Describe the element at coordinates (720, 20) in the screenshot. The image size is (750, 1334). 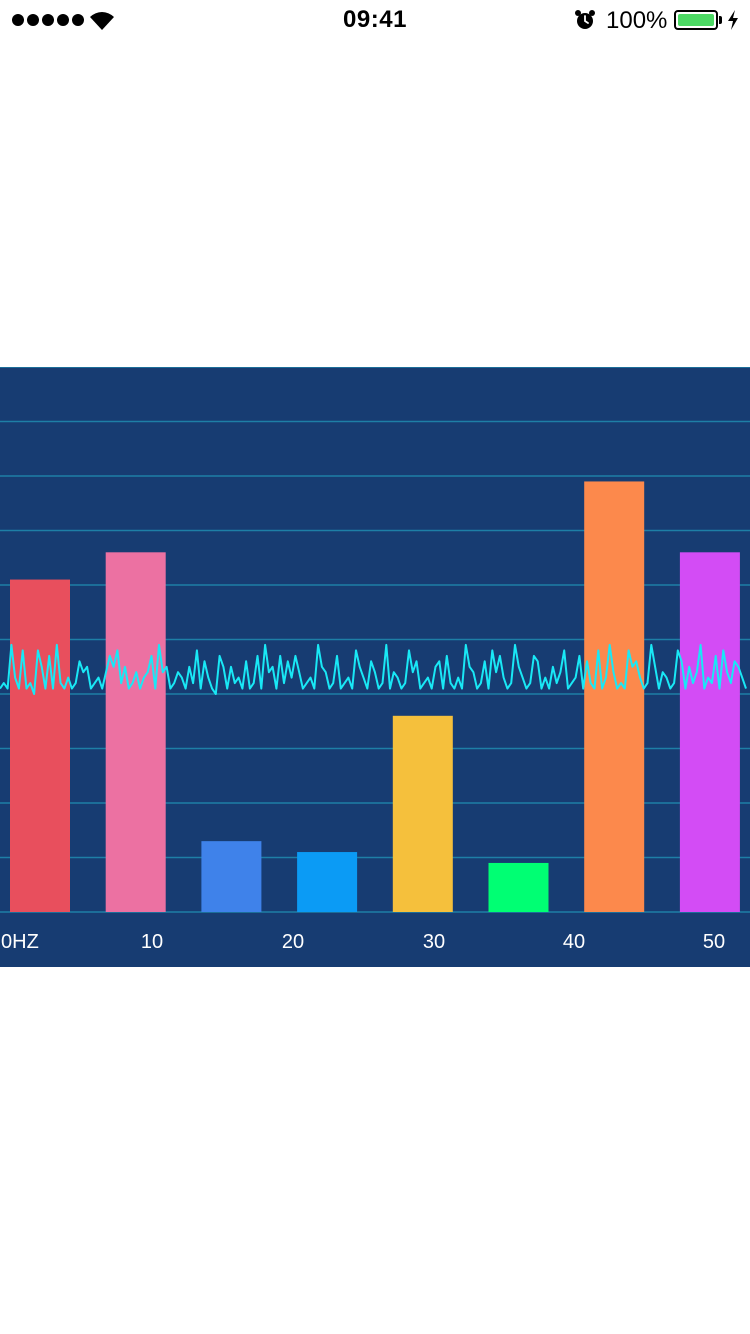
I see `battery-tip` at that location.